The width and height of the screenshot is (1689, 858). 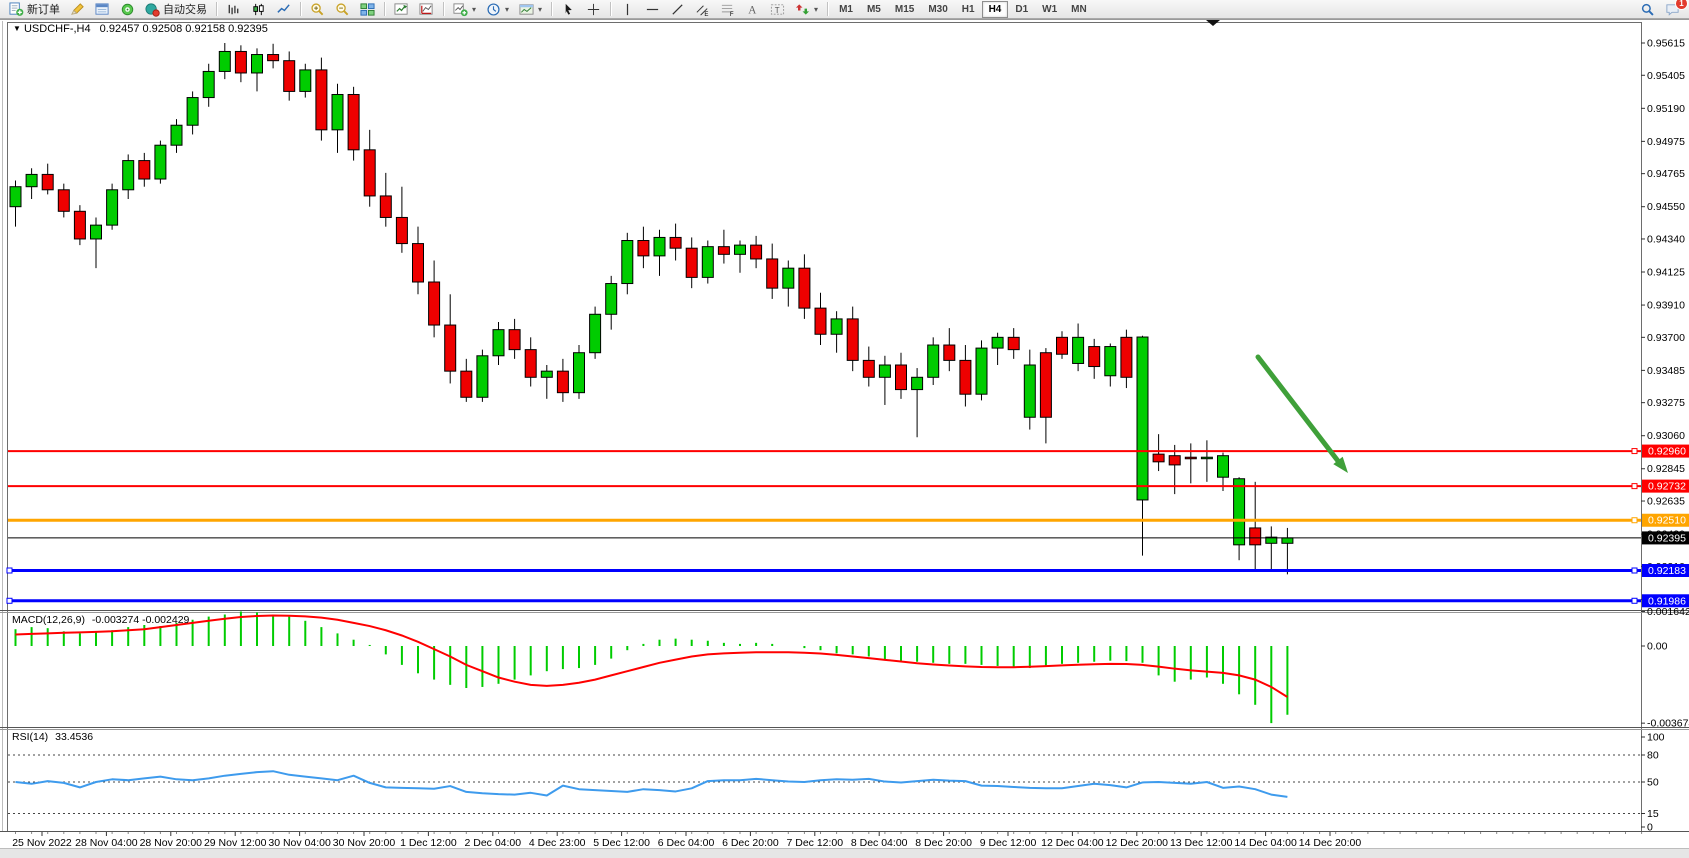 I want to click on template-icon: ▾, so click(x=530, y=9).